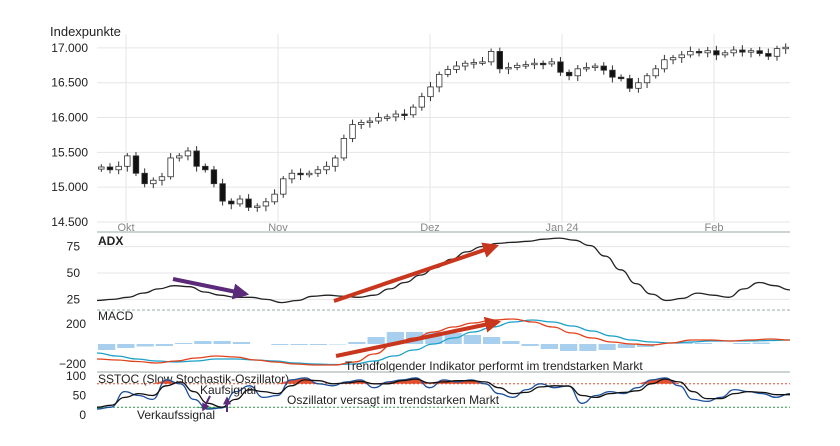  Describe the element at coordinates (85, 31) in the screenshot. I see `y-axis-unit-label: Indexpunkte` at that location.